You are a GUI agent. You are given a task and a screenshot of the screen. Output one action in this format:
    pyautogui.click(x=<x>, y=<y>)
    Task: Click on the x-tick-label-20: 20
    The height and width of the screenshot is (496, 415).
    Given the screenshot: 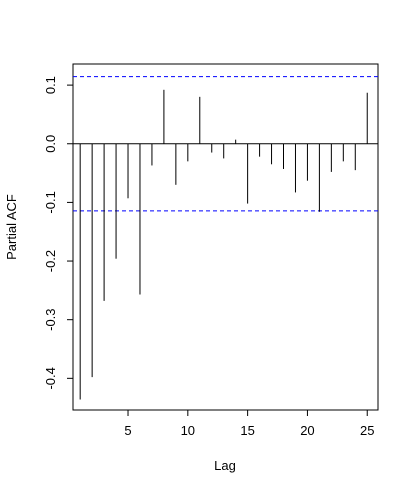 What is the action you would take?
    pyautogui.click(x=307, y=430)
    